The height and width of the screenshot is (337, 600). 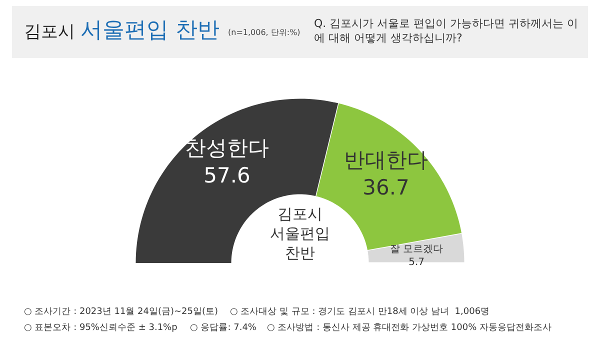 What do you see at coordinates (386, 187) in the screenshot?
I see `data-label: 36.7` at bounding box center [386, 187].